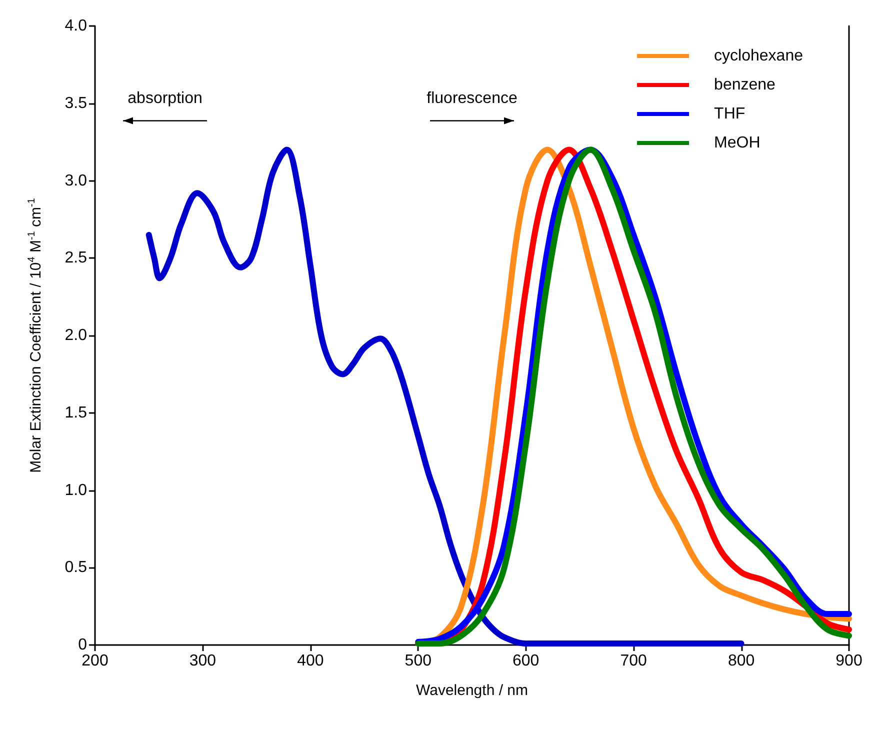 The height and width of the screenshot is (729, 894). Describe the element at coordinates (76, 103) in the screenshot. I see `y-tick-label: 3.5` at that location.